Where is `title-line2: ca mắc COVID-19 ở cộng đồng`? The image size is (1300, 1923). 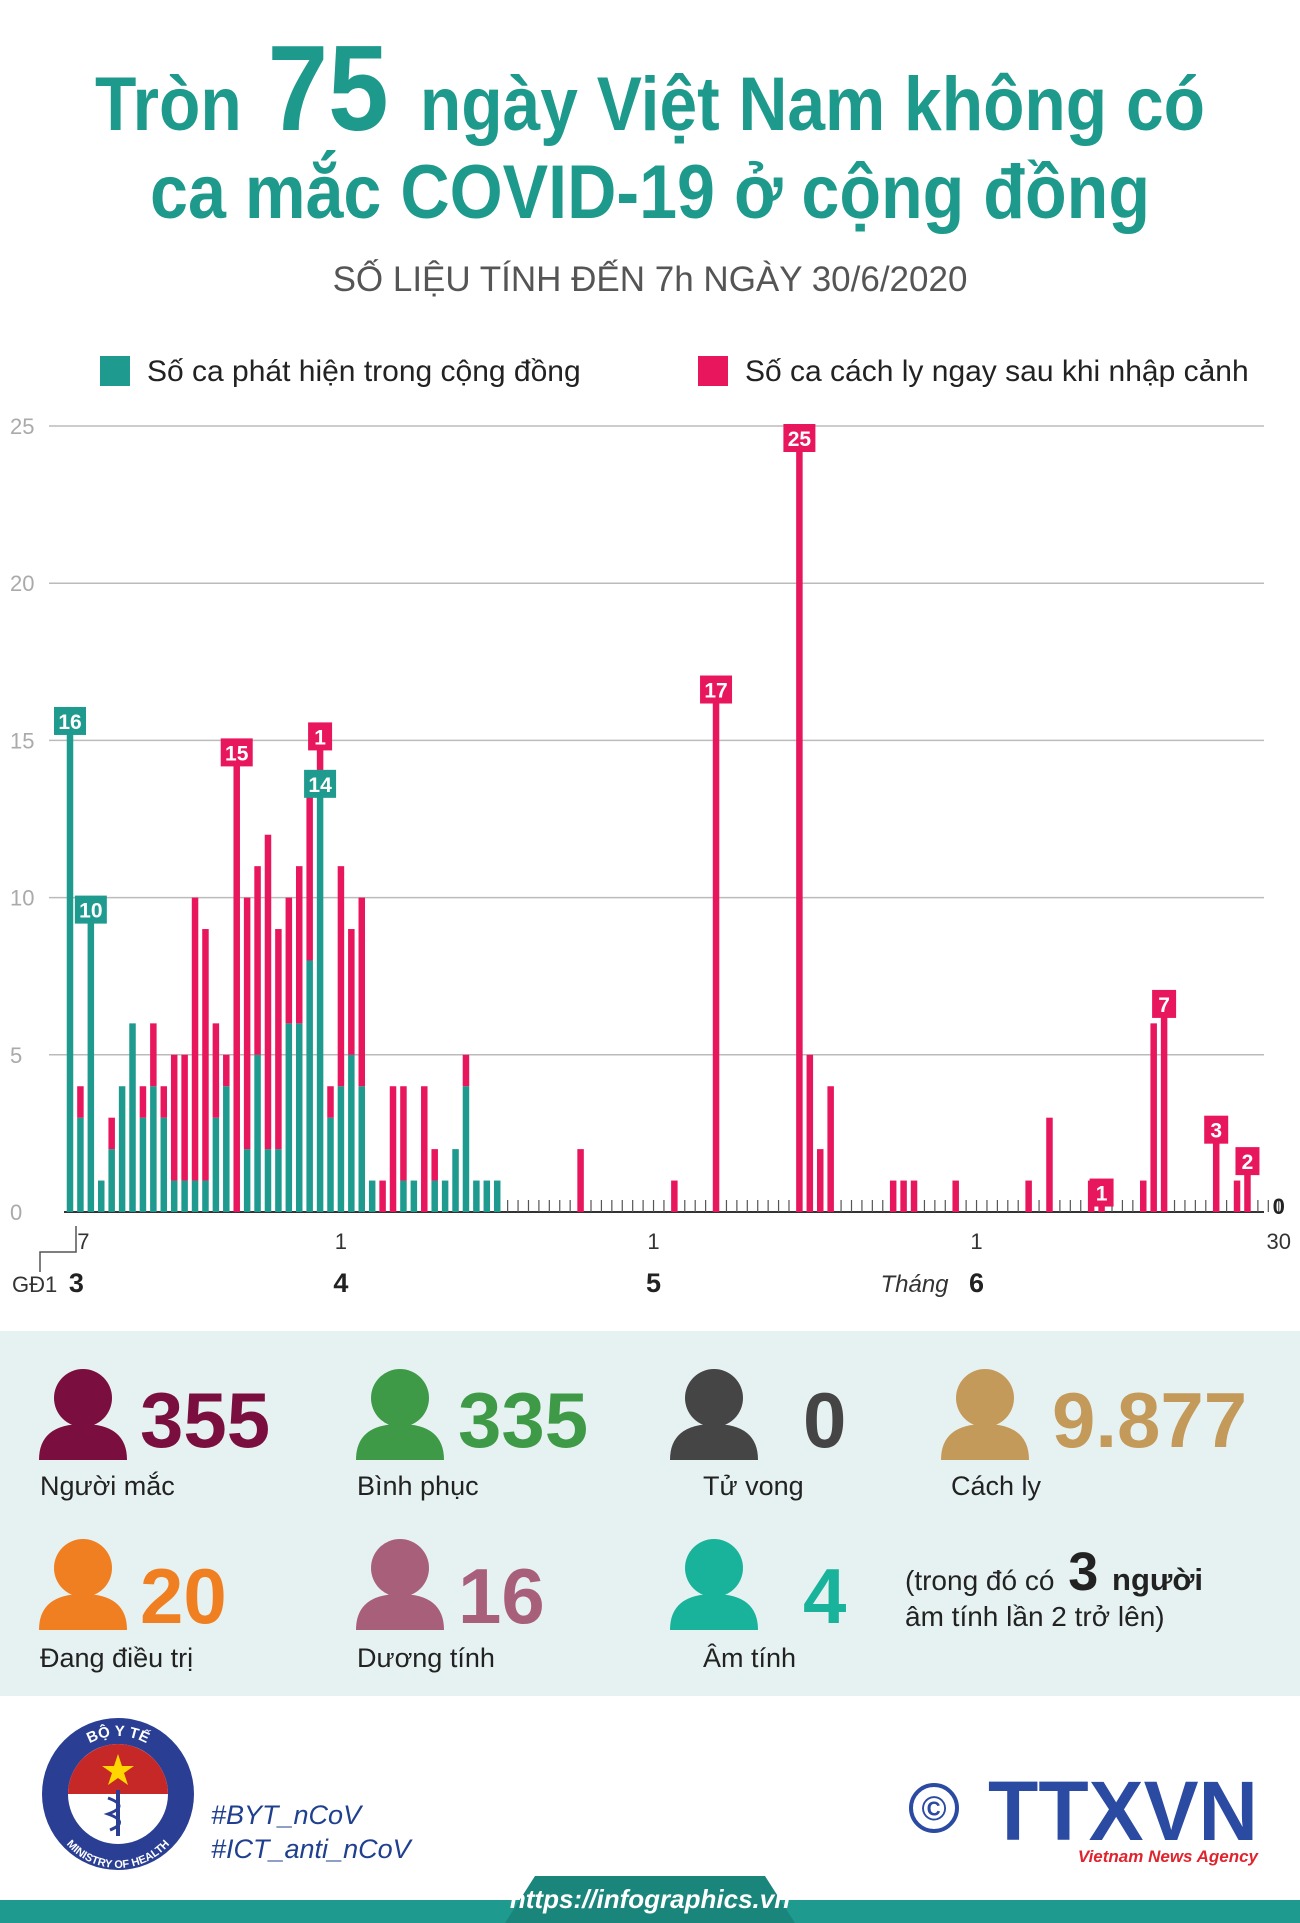 title-line2: ca mắc COVID-19 ở cộng đồng is located at coordinates (650, 192).